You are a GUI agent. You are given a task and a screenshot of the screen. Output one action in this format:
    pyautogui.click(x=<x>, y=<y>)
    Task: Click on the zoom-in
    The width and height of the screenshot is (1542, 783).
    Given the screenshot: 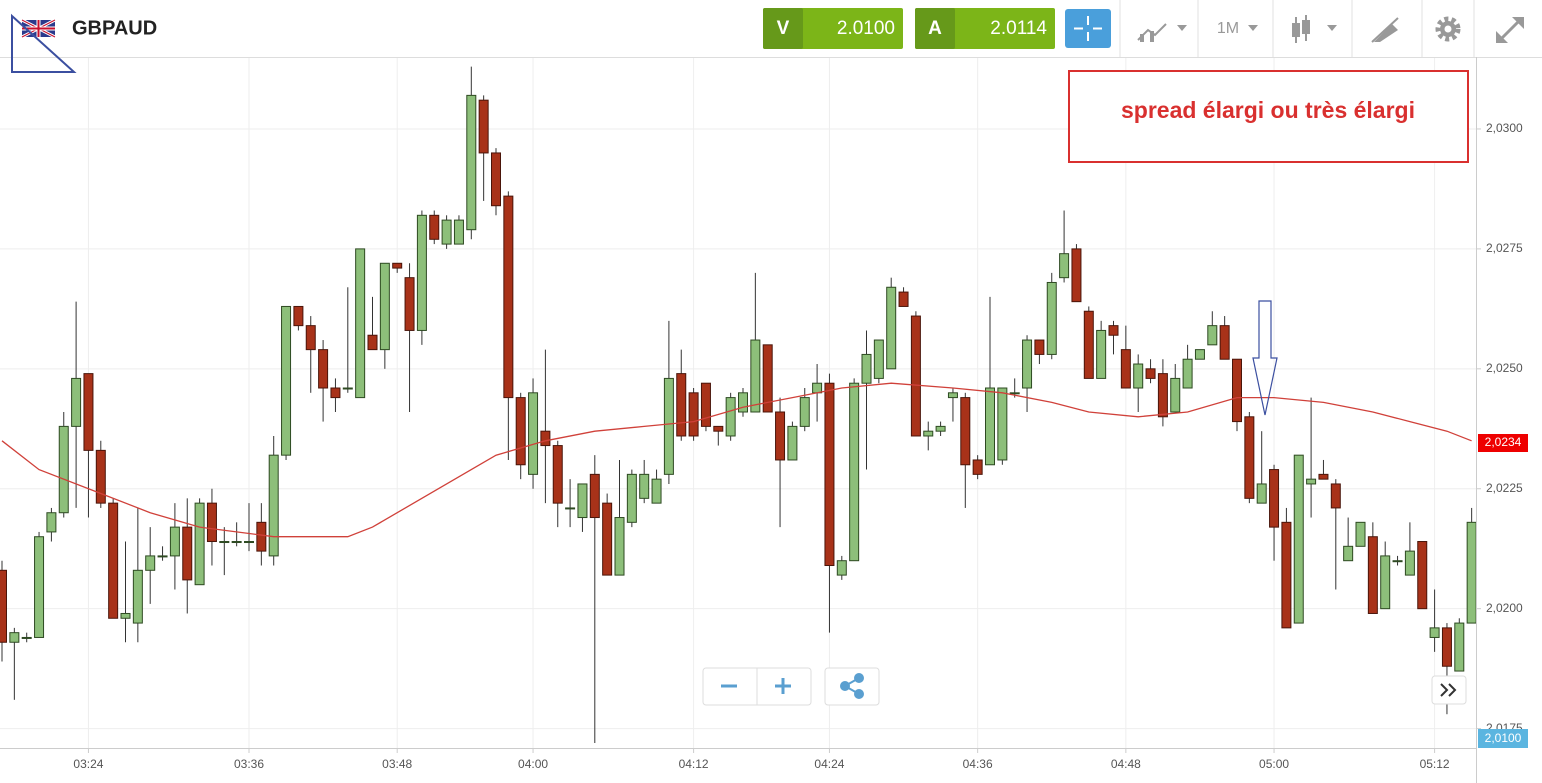 What is the action you would take?
    pyautogui.click(x=783, y=686)
    